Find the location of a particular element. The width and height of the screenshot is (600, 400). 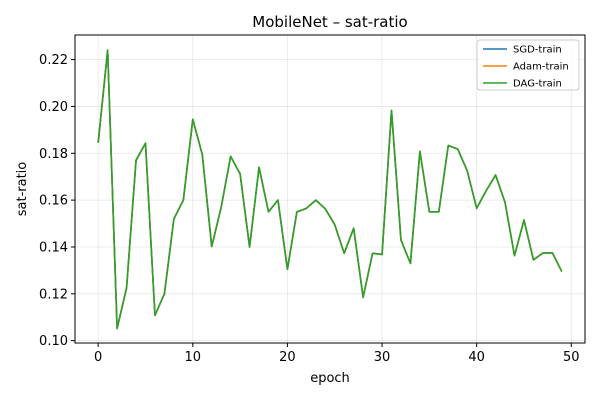

legend-label: DAG-train is located at coordinates (537, 84).